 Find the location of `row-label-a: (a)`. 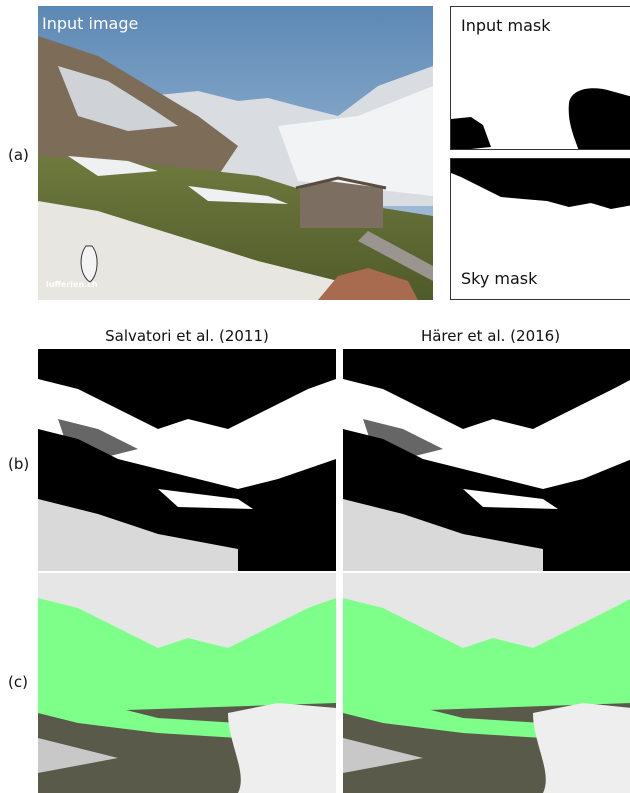

row-label-a: (a) is located at coordinates (18, 155).